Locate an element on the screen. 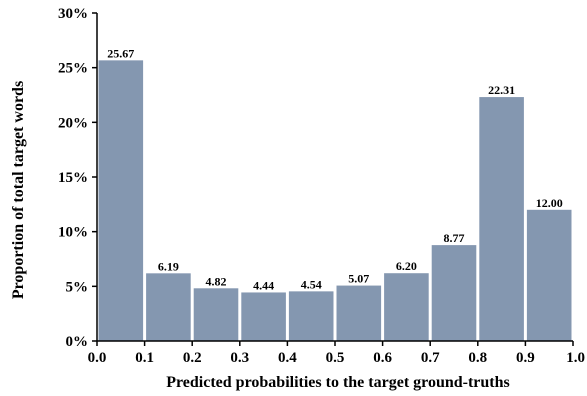  x-ticks-group: 0.0 0.1 0.2 0.3 0.4 0.5 0.6 0.7 0.8 0.9 1.0 is located at coordinates (336, 353).